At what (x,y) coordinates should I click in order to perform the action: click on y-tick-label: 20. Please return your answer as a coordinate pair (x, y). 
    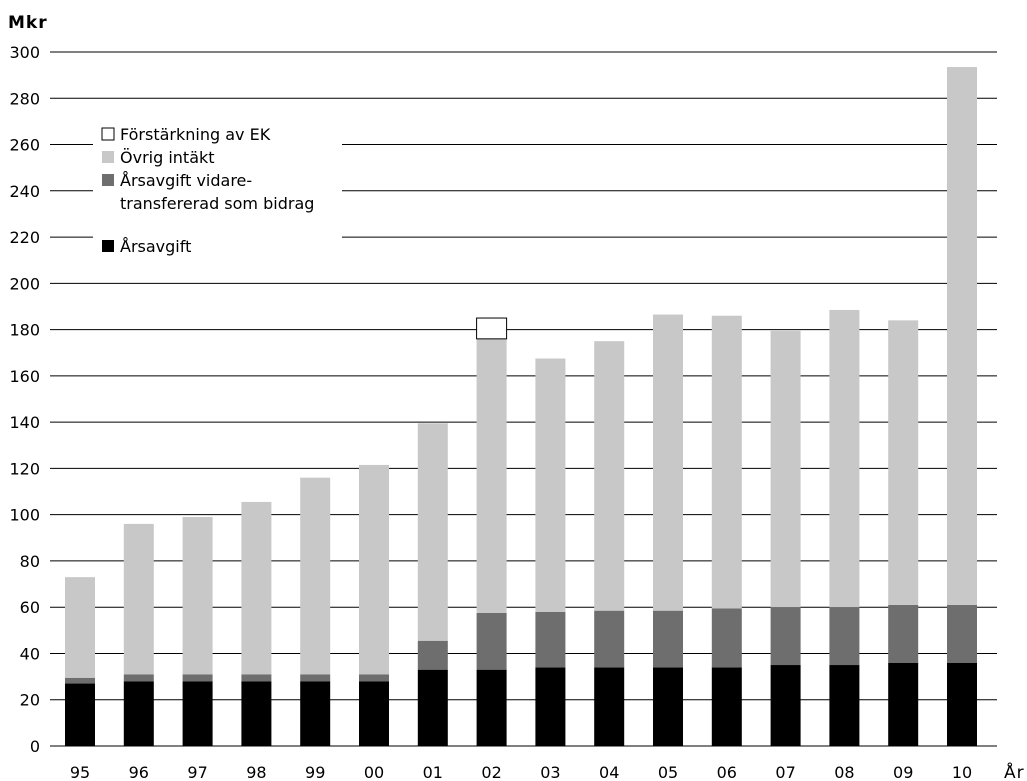
    Looking at the image, I should click on (30, 700).